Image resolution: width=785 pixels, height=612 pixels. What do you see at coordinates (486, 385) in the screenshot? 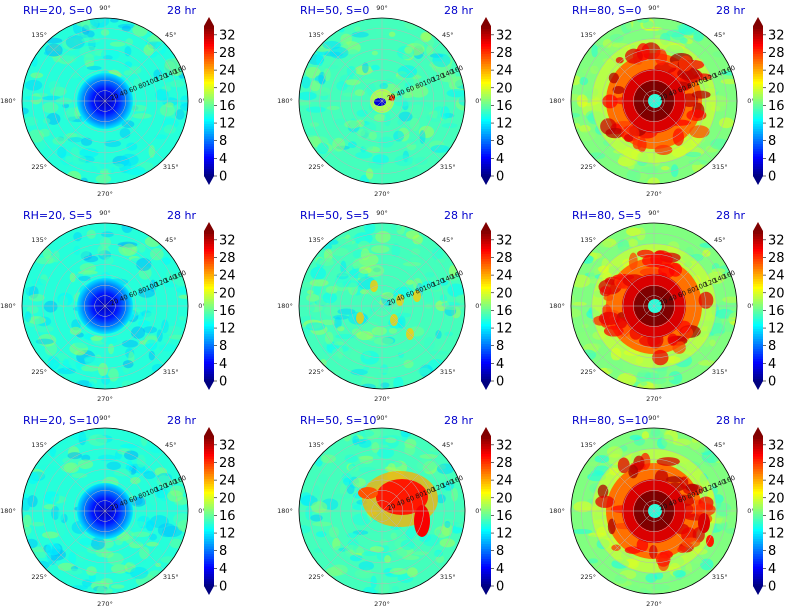
I see `colorbar-extend-bottom` at bounding box center [486, 385].